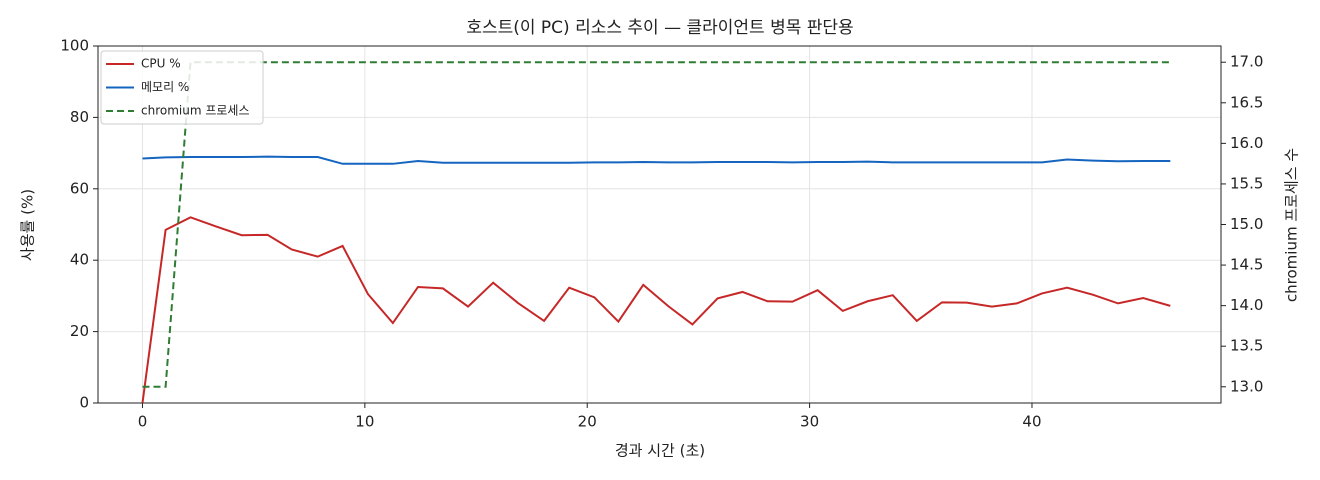 Image resolution: width=1320 pixels, height=480 pixels. What do you see at coordinates (1246, 62) in the screenshot?
I see `y2-tick-label: 17.0` at bounding box center [1246, 62].